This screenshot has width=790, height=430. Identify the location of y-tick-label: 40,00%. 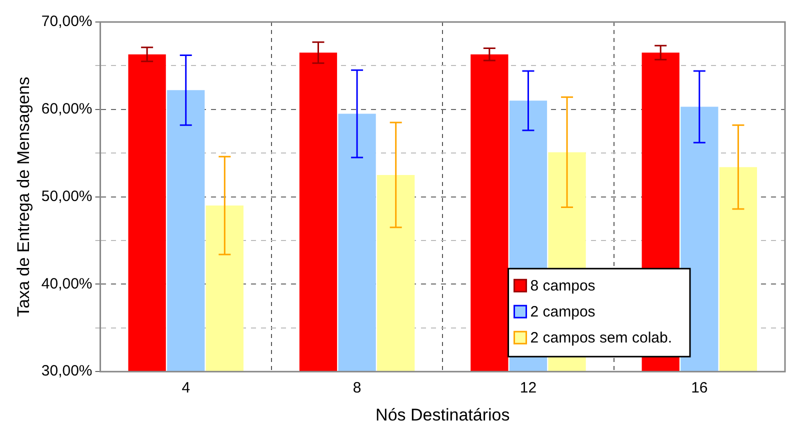
(66, 283).